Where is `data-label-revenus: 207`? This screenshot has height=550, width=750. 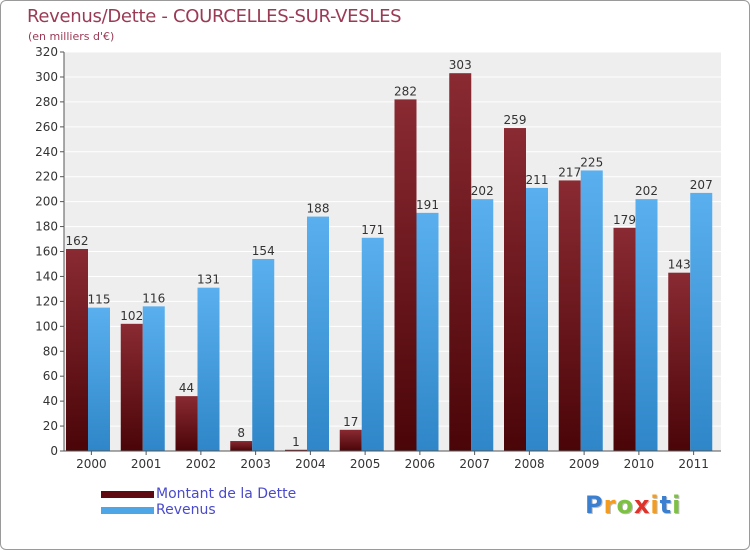 data-label-revenus: 207 is located at coordinates (701, 185).